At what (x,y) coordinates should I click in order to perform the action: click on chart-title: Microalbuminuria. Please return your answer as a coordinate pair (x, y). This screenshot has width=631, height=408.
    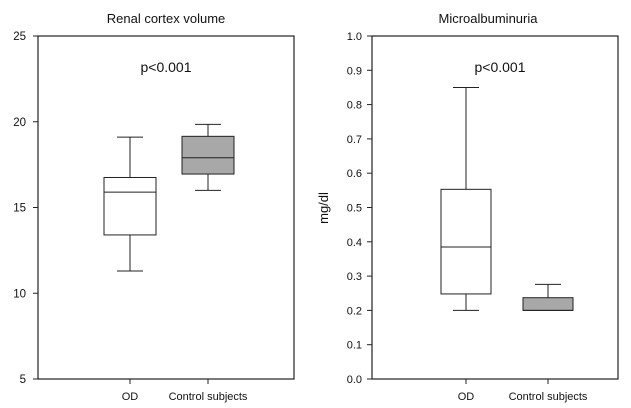
    Looking at the image, I should click on (489, 18).